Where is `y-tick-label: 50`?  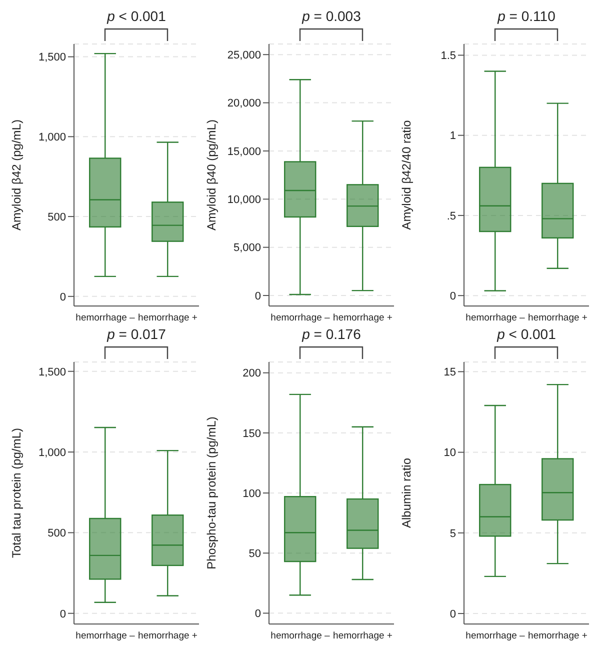 y-tick-label: 50 is located at coordinates (254, 554).